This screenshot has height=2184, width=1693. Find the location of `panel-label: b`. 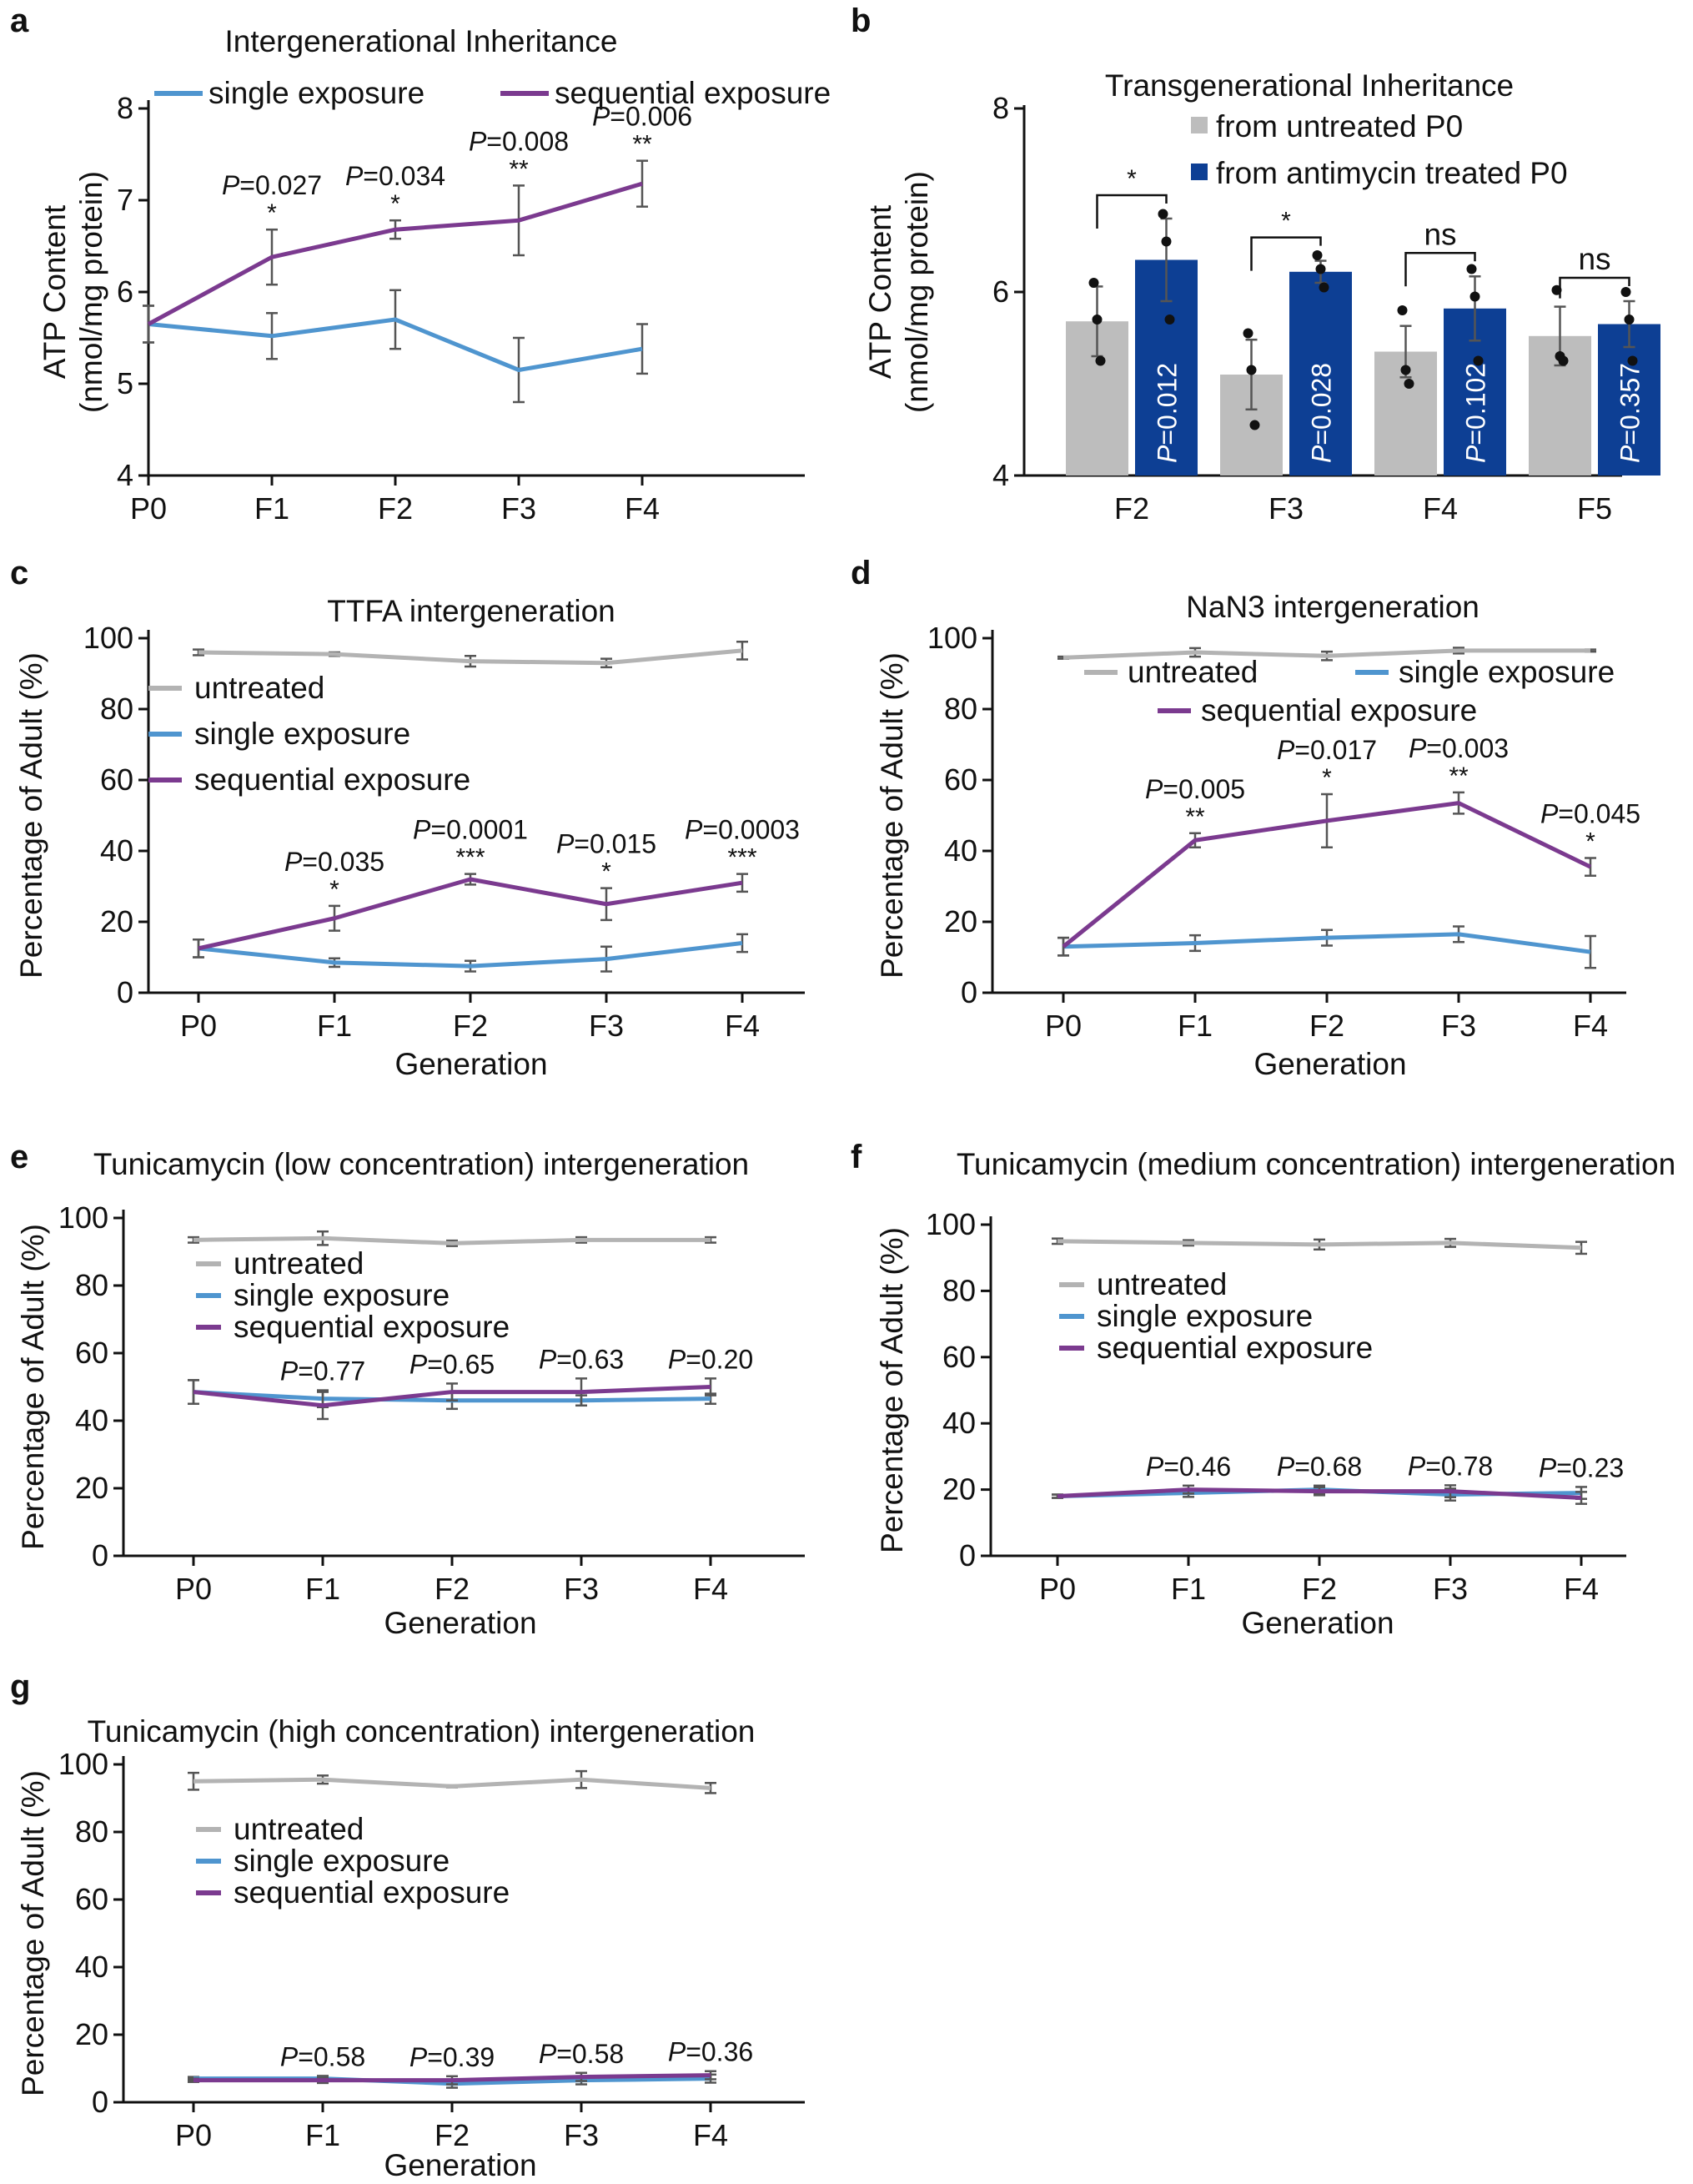

panel-label: b is located at coordinates (861, 21).